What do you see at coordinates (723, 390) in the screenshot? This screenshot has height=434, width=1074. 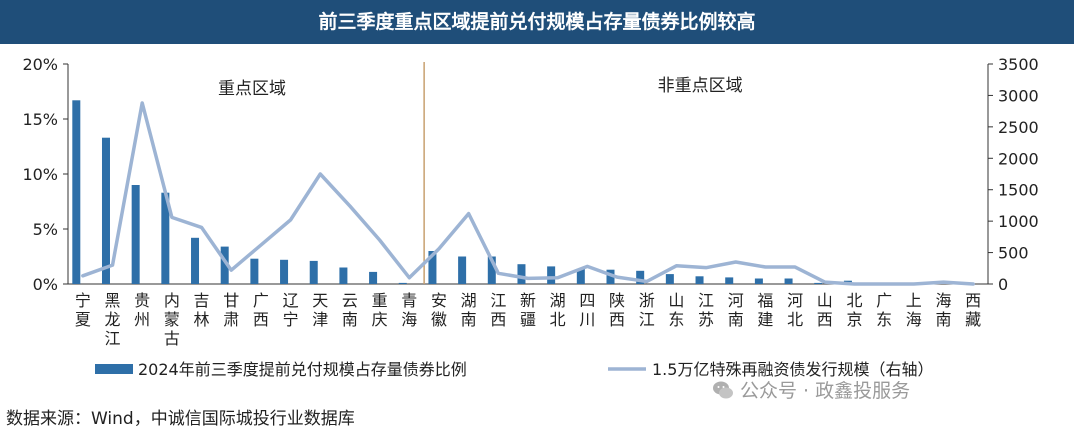 I see `wechat-icon` at bounding box center [723, 390].